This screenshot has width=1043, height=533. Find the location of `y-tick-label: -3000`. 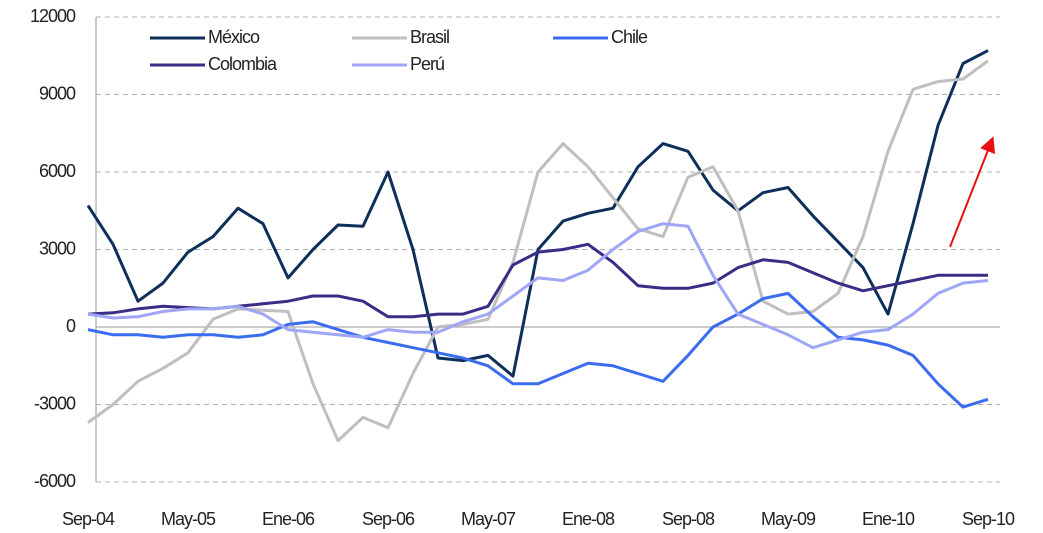

y-tick-label: -3000 is located at coordinates (55, 403).